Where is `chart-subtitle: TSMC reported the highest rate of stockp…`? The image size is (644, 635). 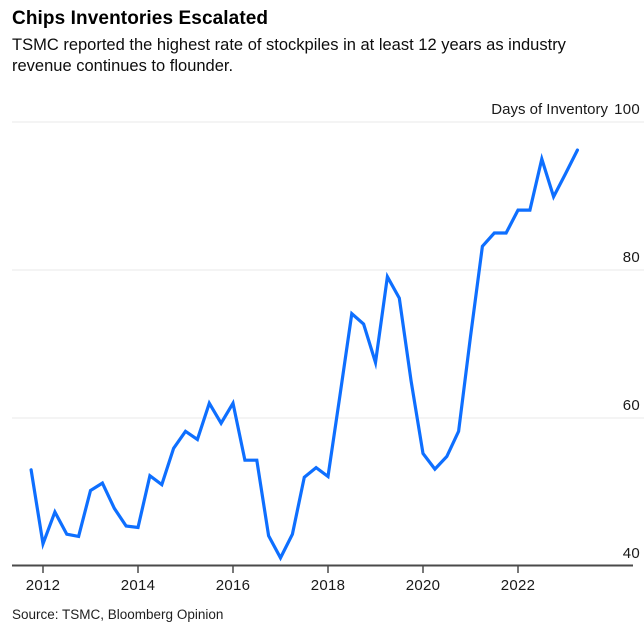
chart-subtitle: TSMC reported the highest rate of stockp… is located at coordinates (289, 55).